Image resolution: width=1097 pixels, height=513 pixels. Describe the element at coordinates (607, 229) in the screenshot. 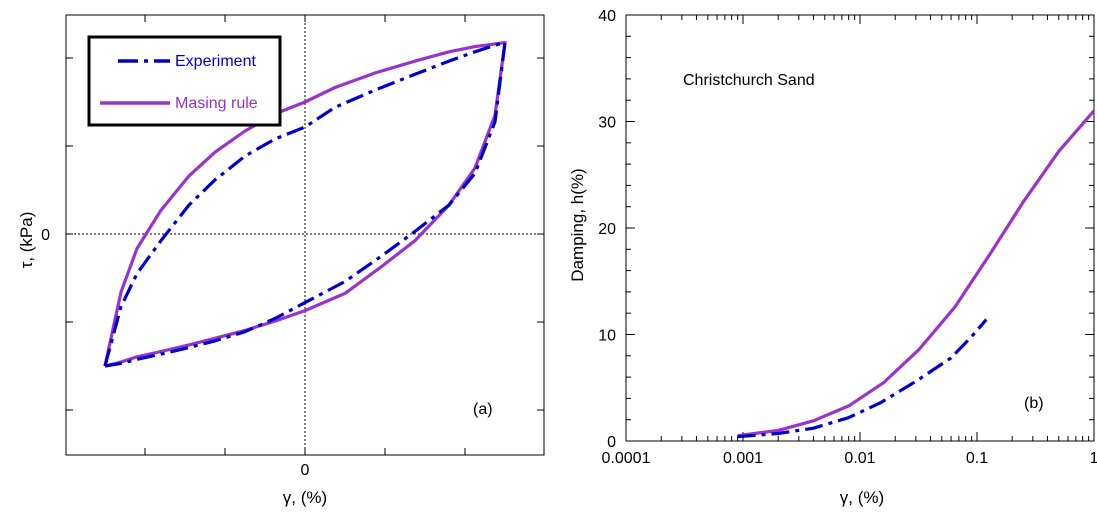

I see `panel-b-y-tick-label: 20` at that location.